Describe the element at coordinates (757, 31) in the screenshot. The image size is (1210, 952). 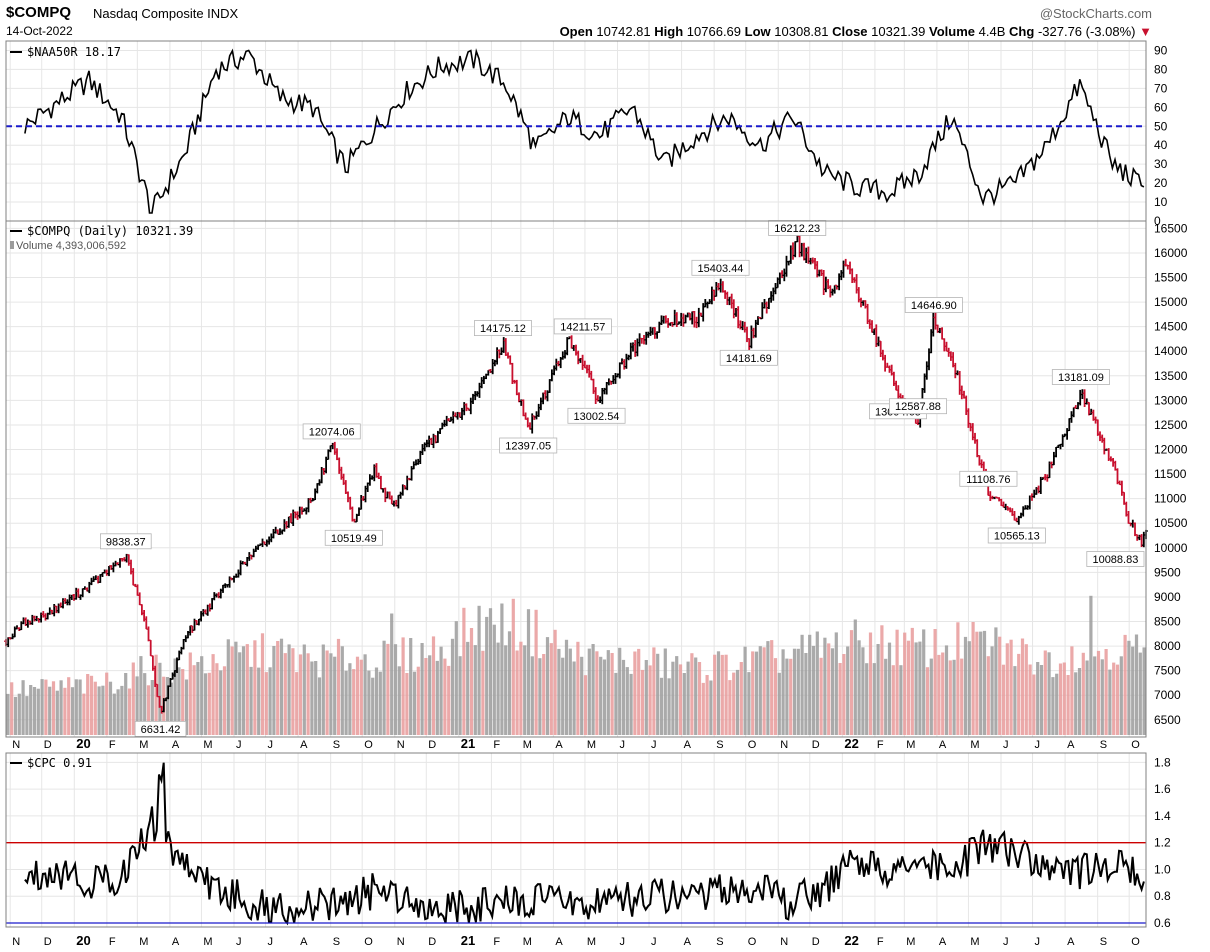
I see `low-label: Low` at that location.